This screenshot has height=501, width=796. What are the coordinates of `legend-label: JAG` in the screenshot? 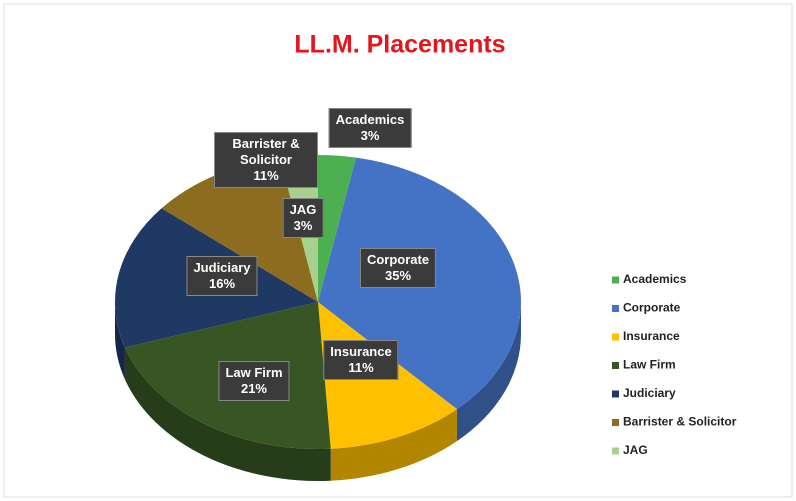 It's located at (635, 450).